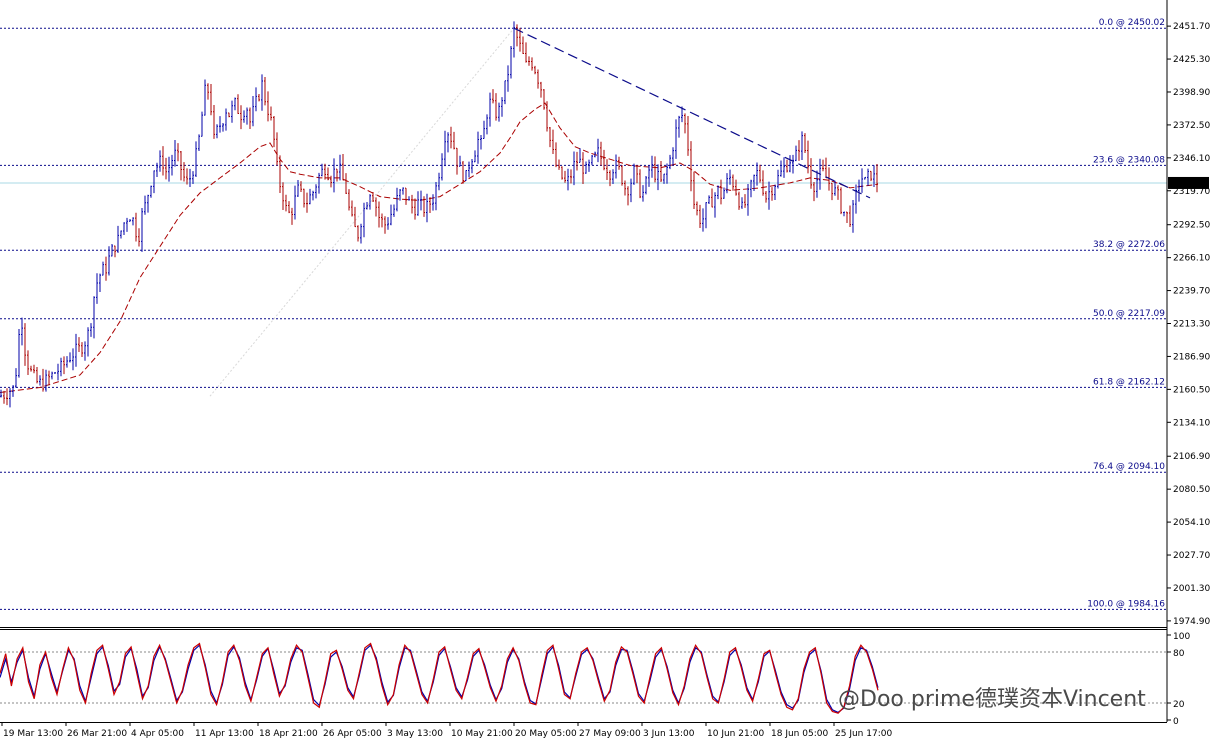  Describe the element at coordinates (992, 699) in the screenshot. I see `watermark-text: @Doo prime德璞资本Vincent` at that location.